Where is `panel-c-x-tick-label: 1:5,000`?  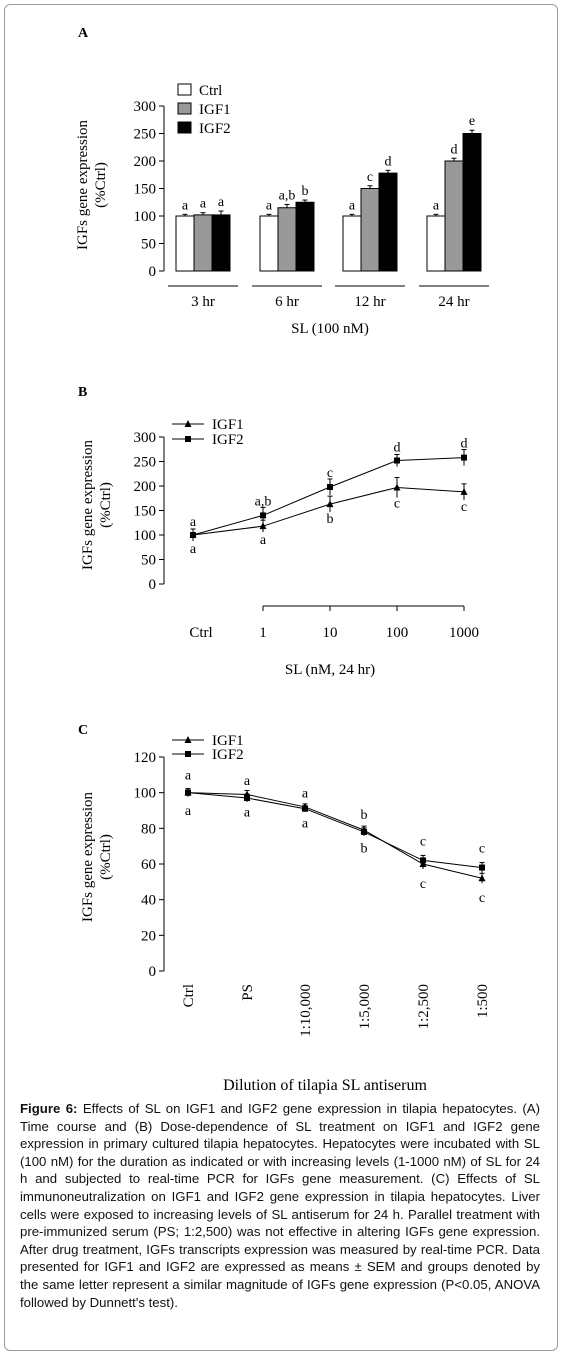 panel-c-x-tick-label: 1:5,000 is located at coordinates (365, 1006).